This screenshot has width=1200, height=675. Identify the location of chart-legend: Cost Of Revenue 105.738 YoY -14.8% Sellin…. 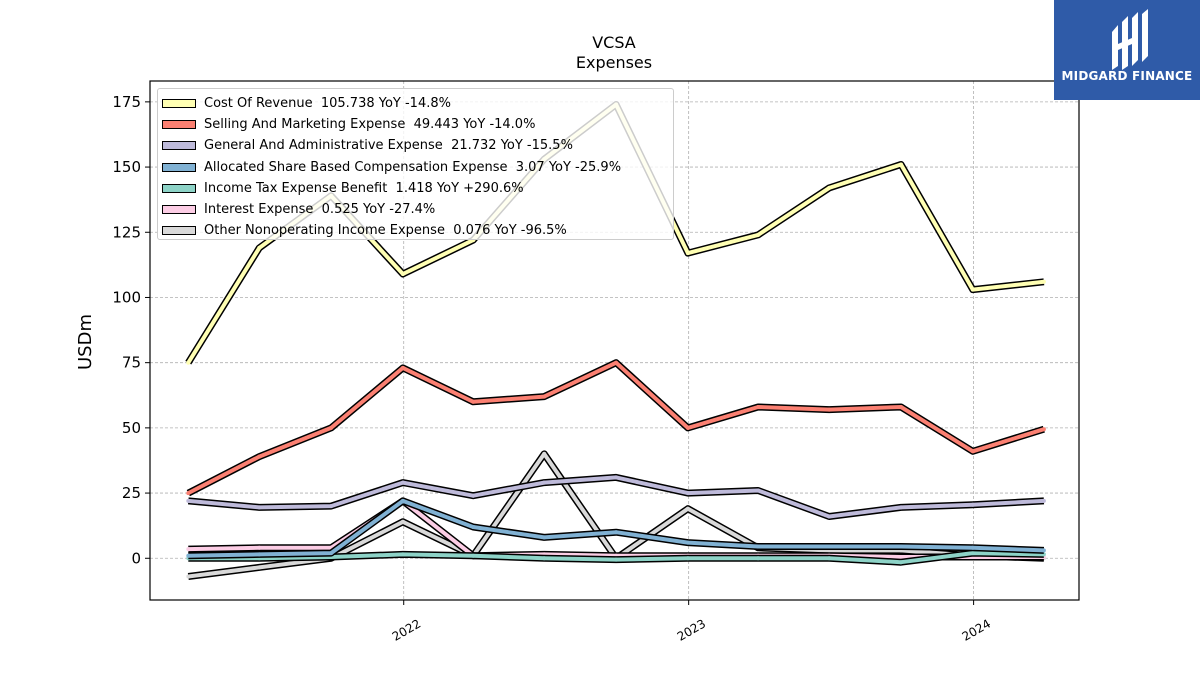
(415, 164).